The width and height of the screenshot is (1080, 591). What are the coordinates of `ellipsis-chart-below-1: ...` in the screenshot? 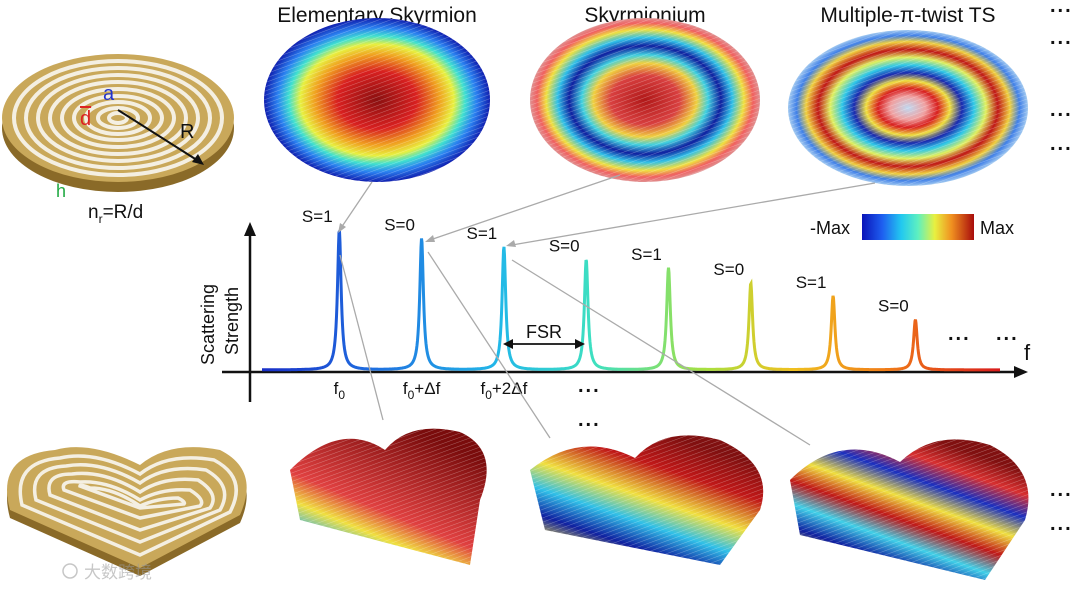 It's located at (589, 386).